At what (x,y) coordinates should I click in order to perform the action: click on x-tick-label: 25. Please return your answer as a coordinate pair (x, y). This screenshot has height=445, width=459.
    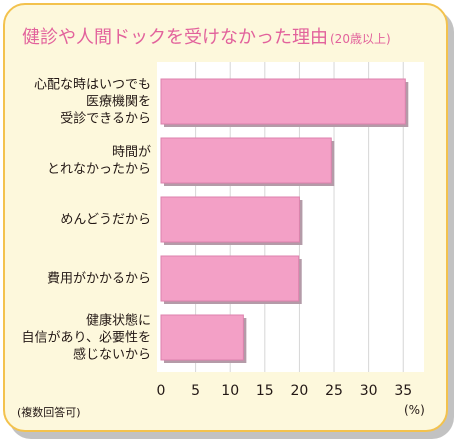
    Looking at the image, I should click on (334, 391).